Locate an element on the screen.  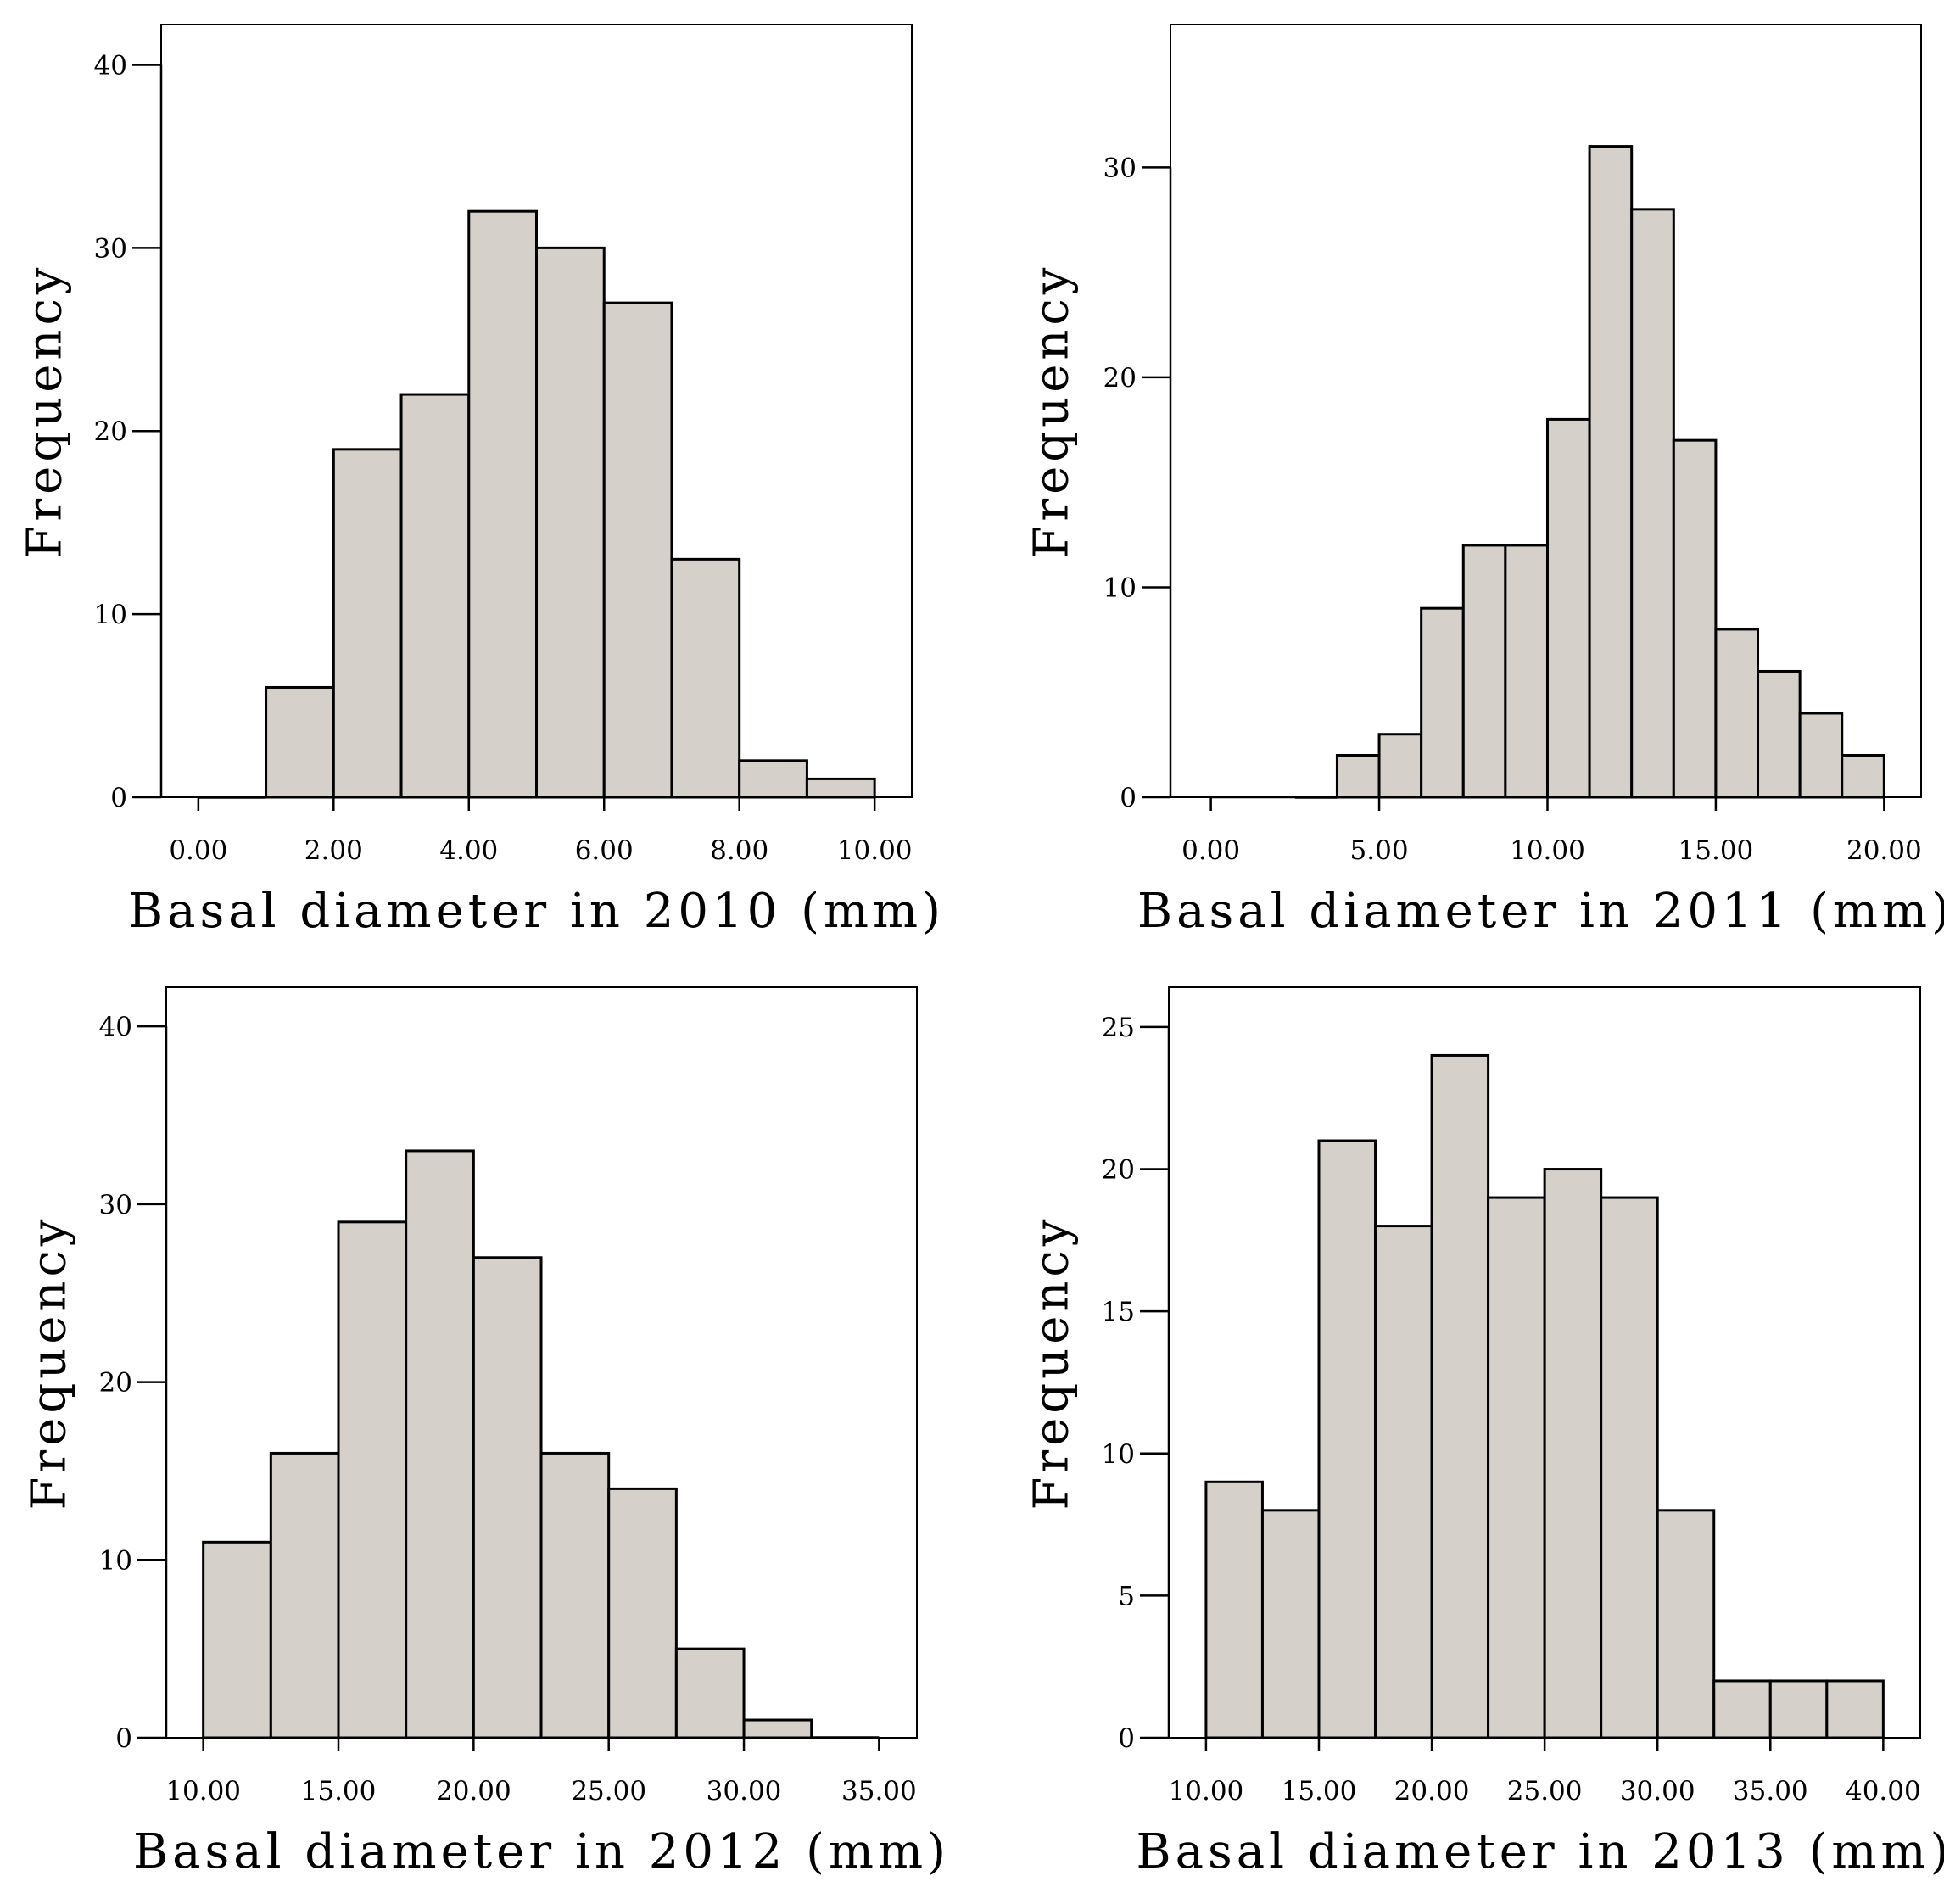
x-axis-title: Basal diameter in 2011 (mm) is located at coordinates (1540, 911).